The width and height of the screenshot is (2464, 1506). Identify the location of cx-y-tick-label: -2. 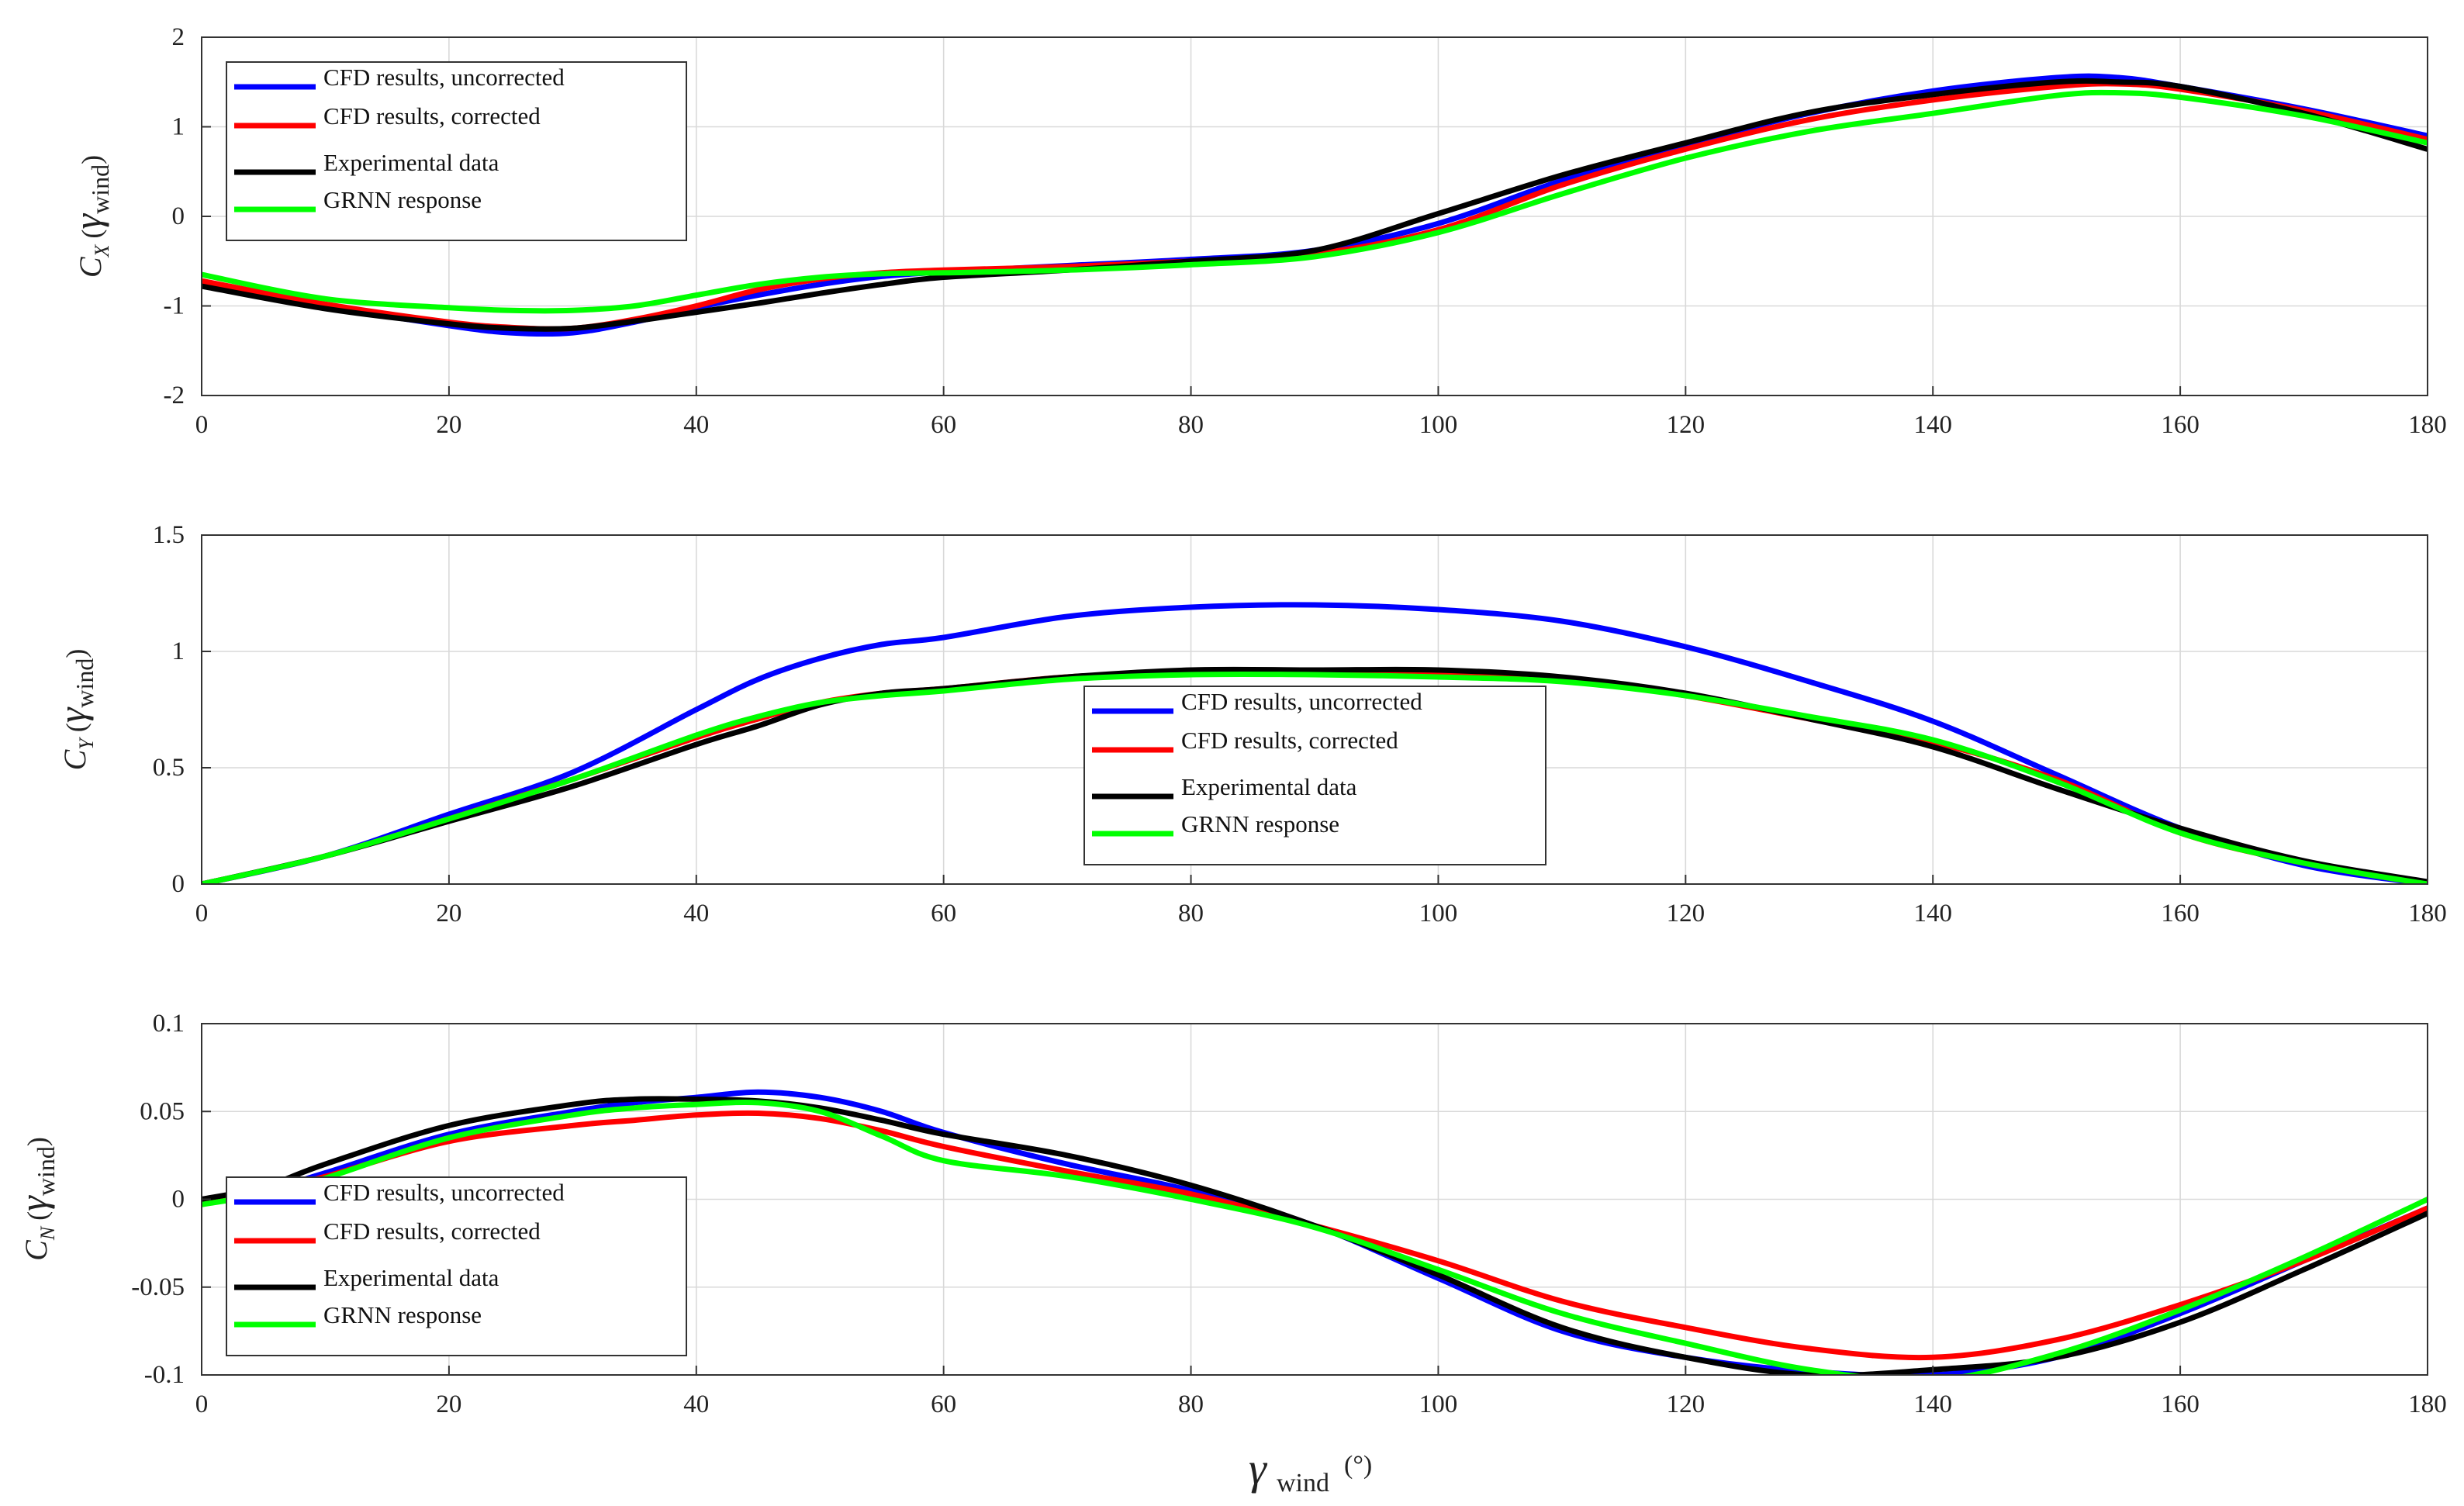
(174, 395).